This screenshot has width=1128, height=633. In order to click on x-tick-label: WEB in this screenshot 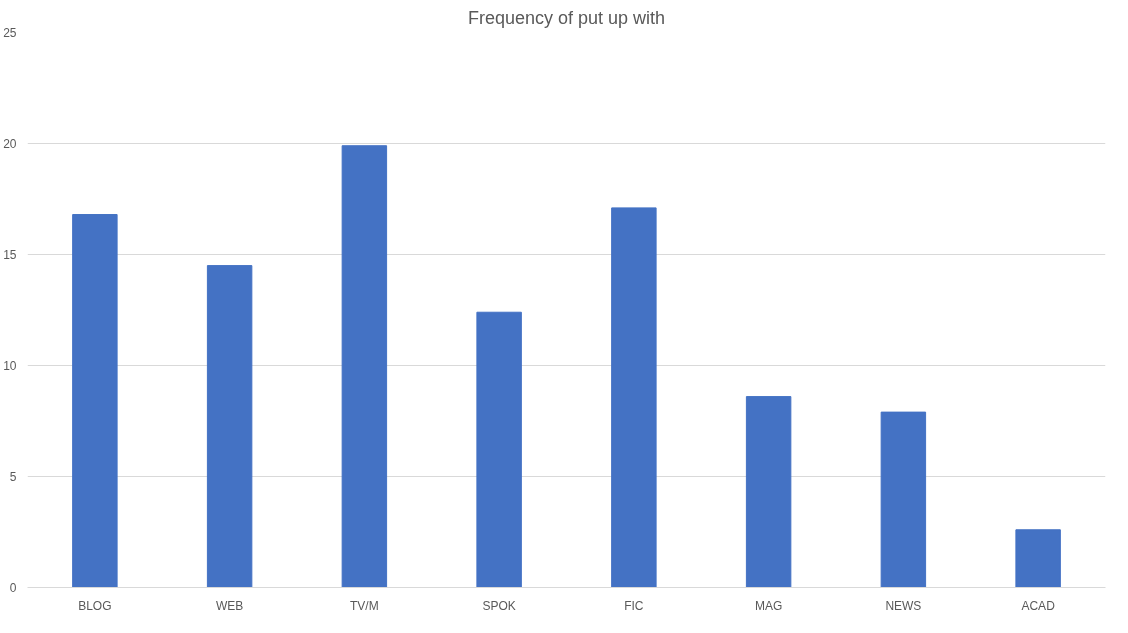, I will do `click(229, 605)`.